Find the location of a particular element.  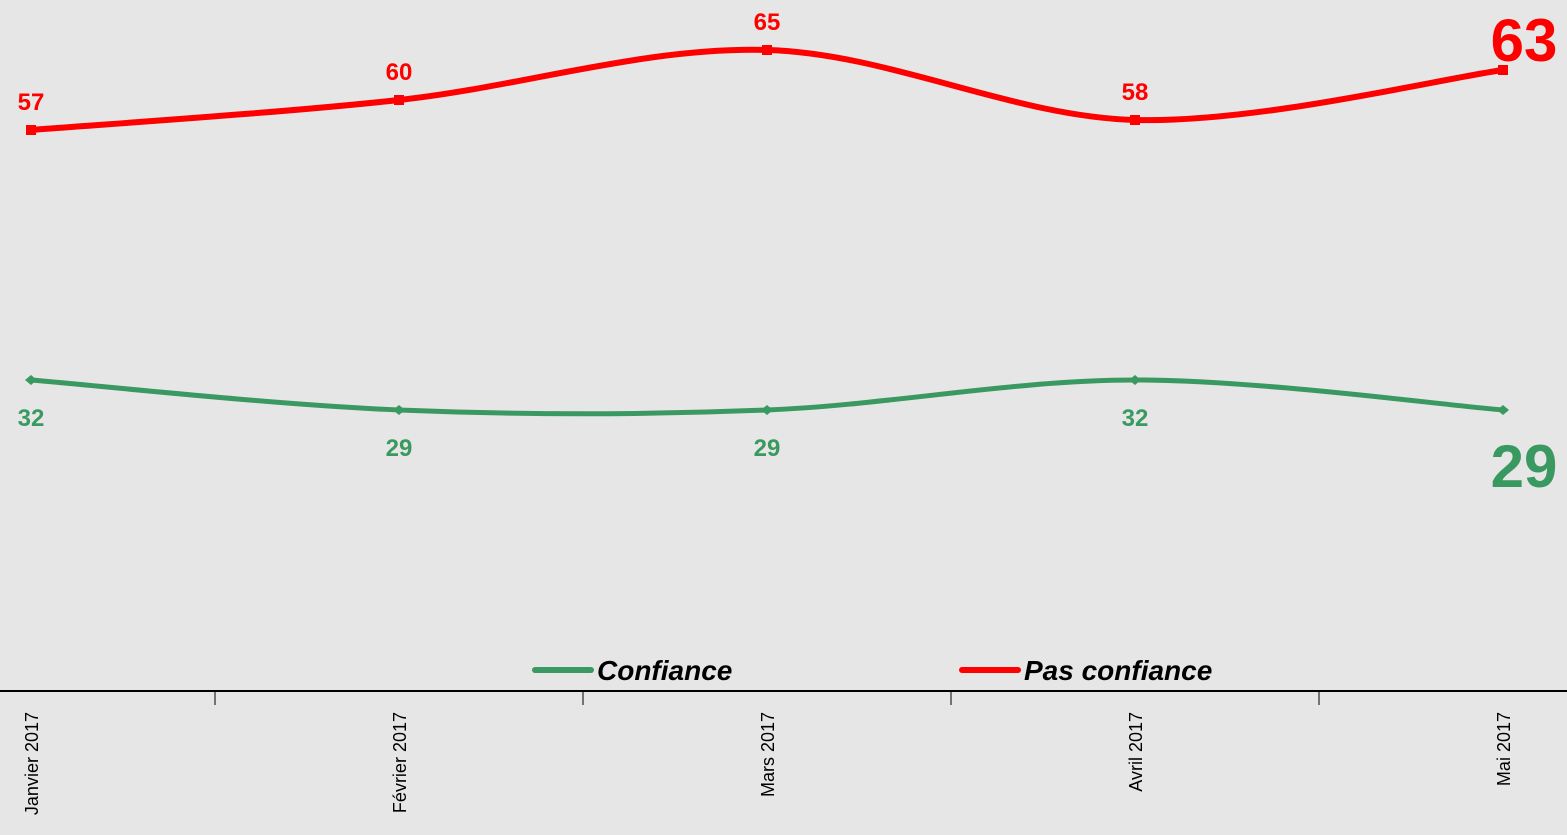

data-label: 60 is located at coordinates (399, 72).